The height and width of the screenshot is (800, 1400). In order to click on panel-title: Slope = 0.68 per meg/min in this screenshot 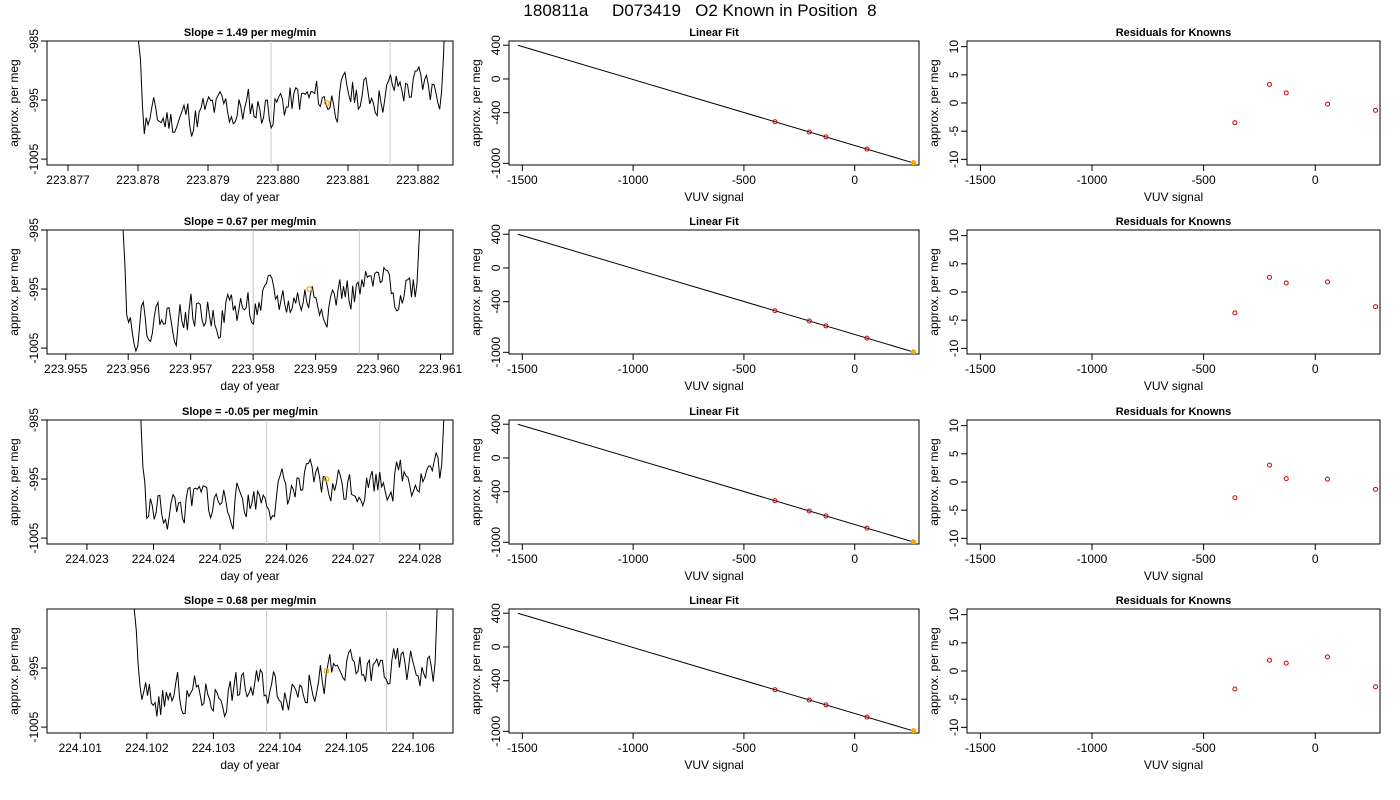, I will do `click(250, 601)`.